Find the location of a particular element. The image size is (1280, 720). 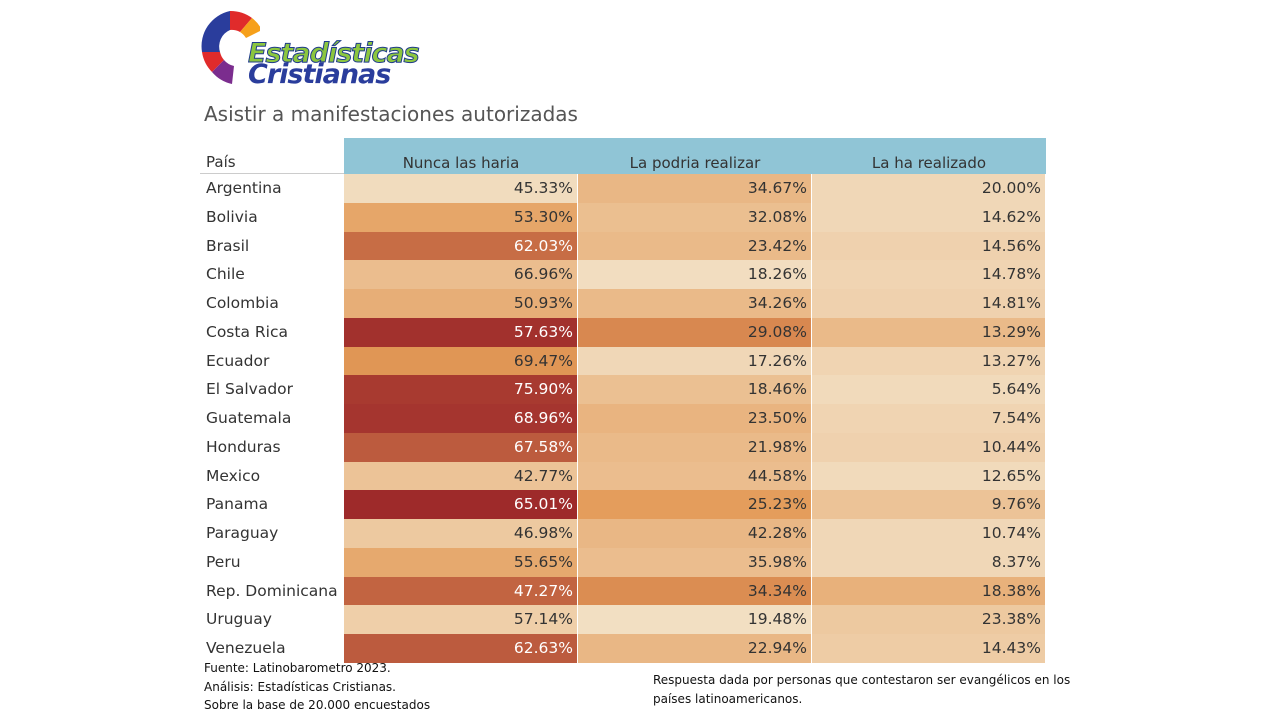

table-row: El Salvador 75.90% 18.46% 5.64% is located at coordinates (623, 389).